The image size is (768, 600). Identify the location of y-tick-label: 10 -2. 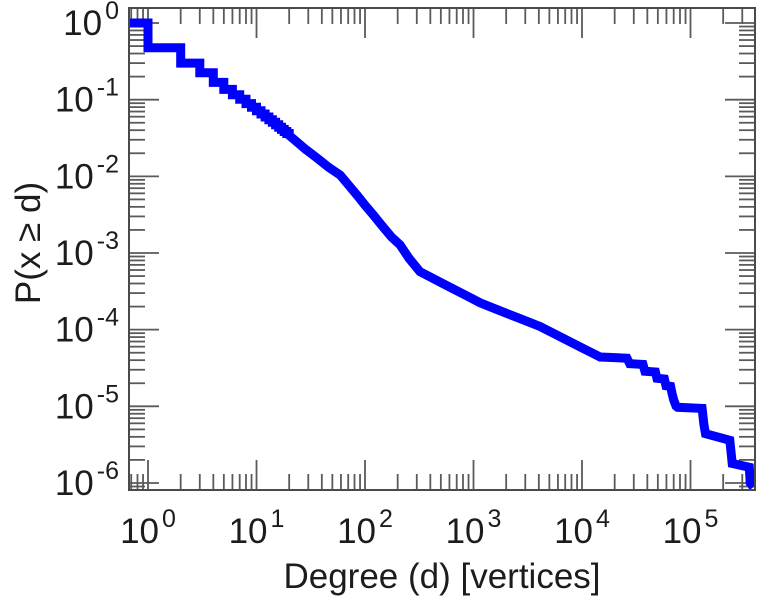
(87, 173).